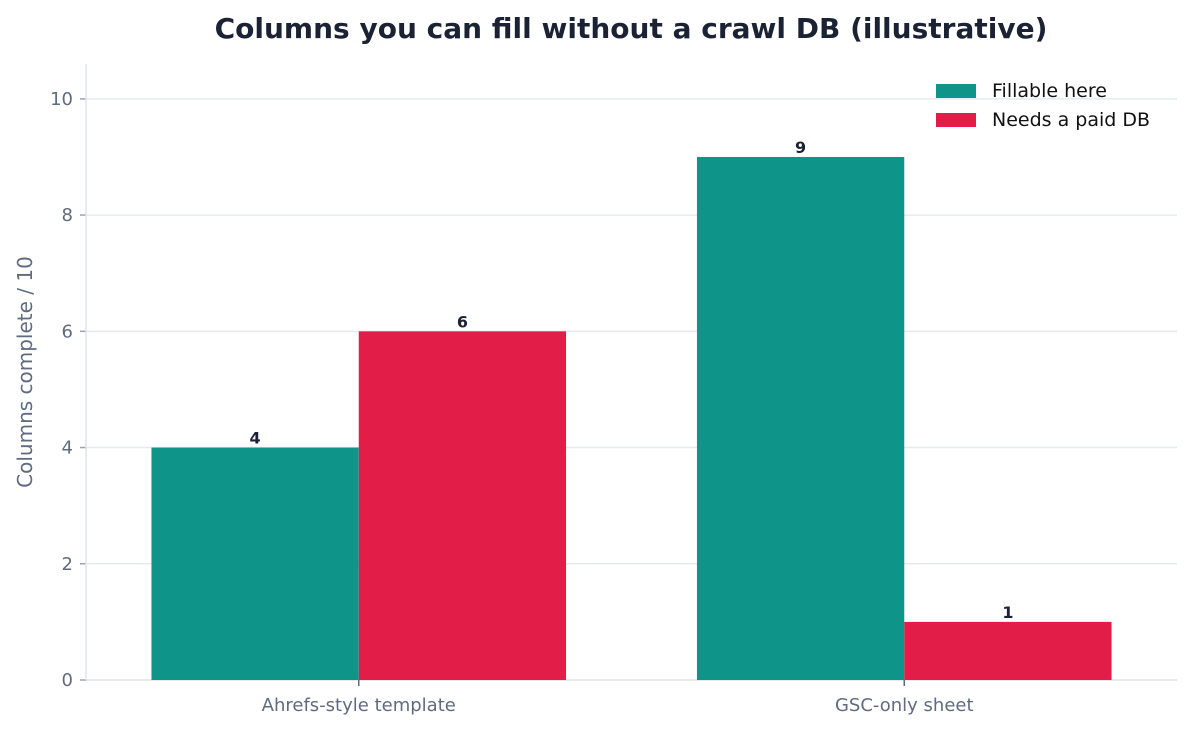 The image size is (1193, 735). I want to click on bar-series1-cat0, so click(462, 505).